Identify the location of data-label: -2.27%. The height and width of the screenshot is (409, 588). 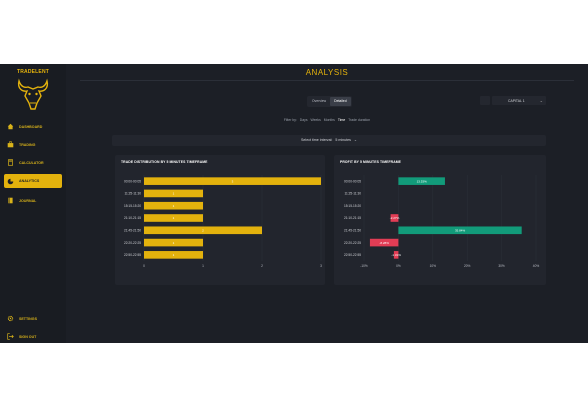
(395, 218).